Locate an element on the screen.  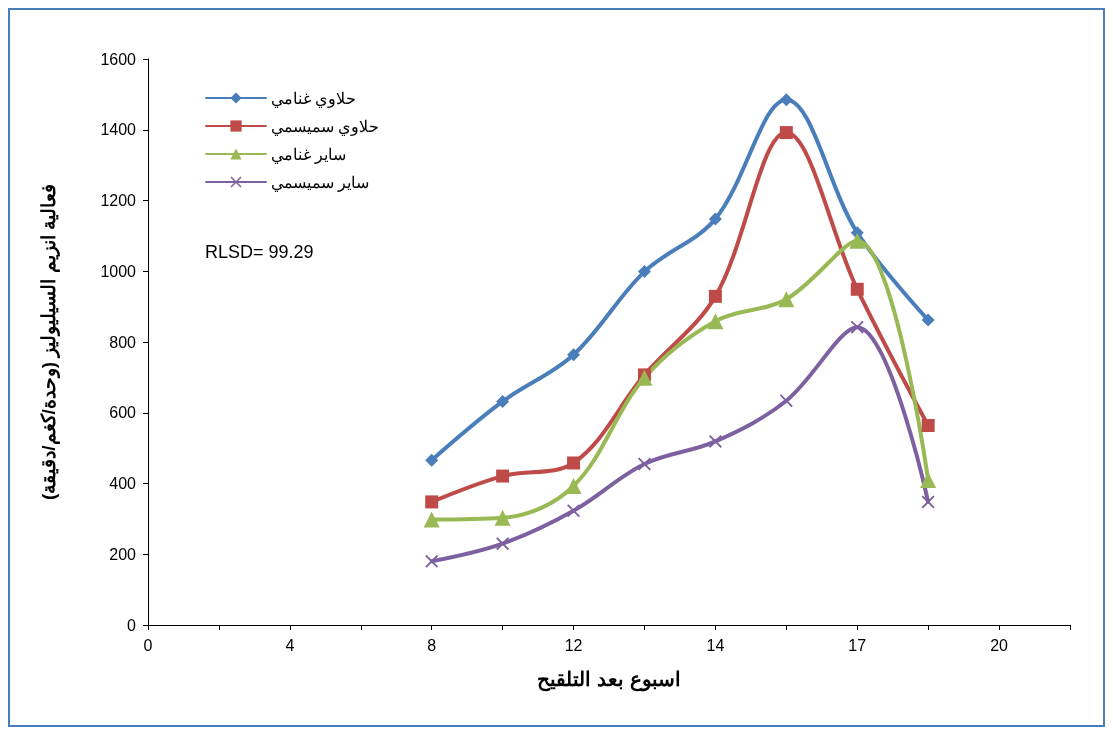
x-tick-label: 8 is located at coordinates (432, 645).